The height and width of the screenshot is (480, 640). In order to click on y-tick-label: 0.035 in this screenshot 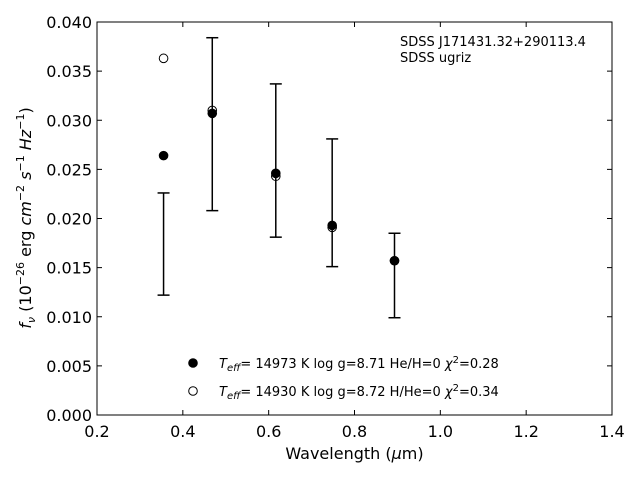, I will do `click(69, 71)`.